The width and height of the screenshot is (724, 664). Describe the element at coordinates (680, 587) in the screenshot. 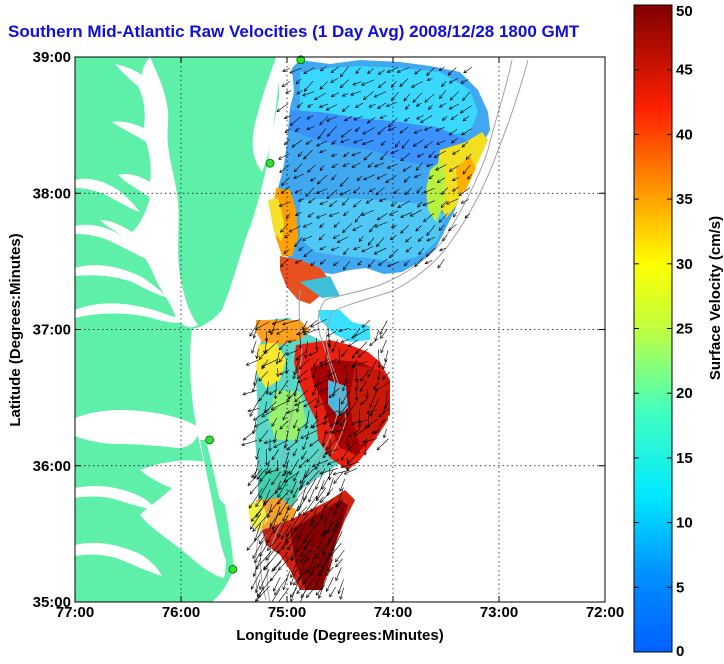

I see `colorbar-tick-label: 5` at that location.